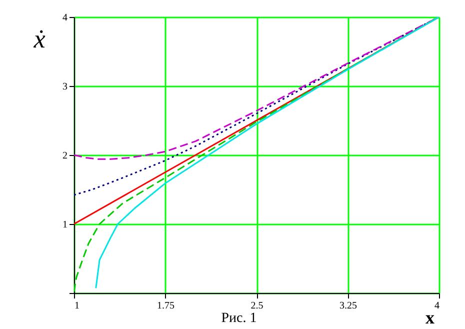 The height and width of the screenshot is (329, 465). What do you see at coordinates (65, 87) in the screenshot?
I see `y-tick-label: 3` at bounding box center [65, 87].